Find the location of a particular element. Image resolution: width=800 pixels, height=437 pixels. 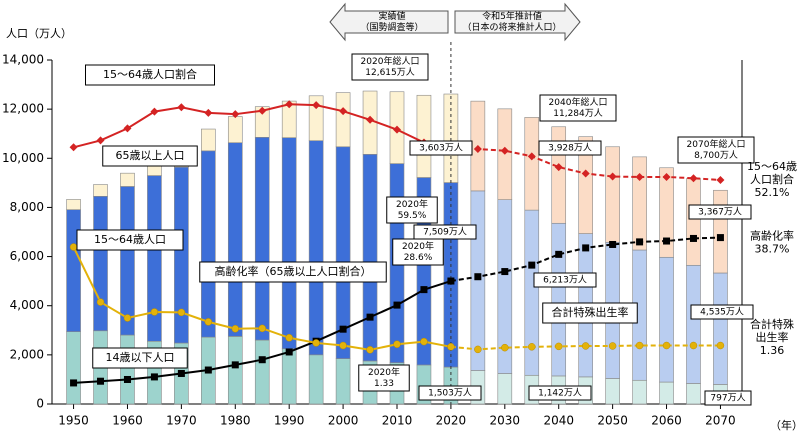

x-tick-label: 1980 is located at coordinates (235, 421).